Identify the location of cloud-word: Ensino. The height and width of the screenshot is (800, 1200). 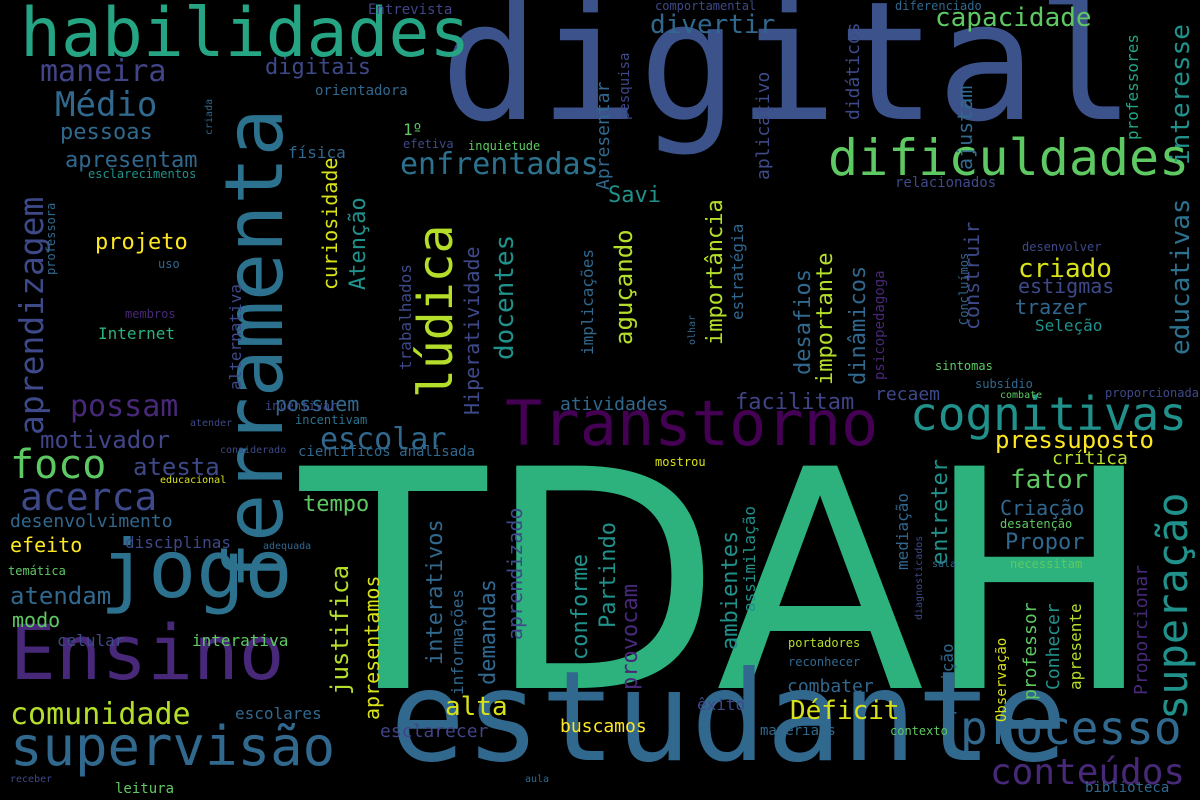
(147, 652).